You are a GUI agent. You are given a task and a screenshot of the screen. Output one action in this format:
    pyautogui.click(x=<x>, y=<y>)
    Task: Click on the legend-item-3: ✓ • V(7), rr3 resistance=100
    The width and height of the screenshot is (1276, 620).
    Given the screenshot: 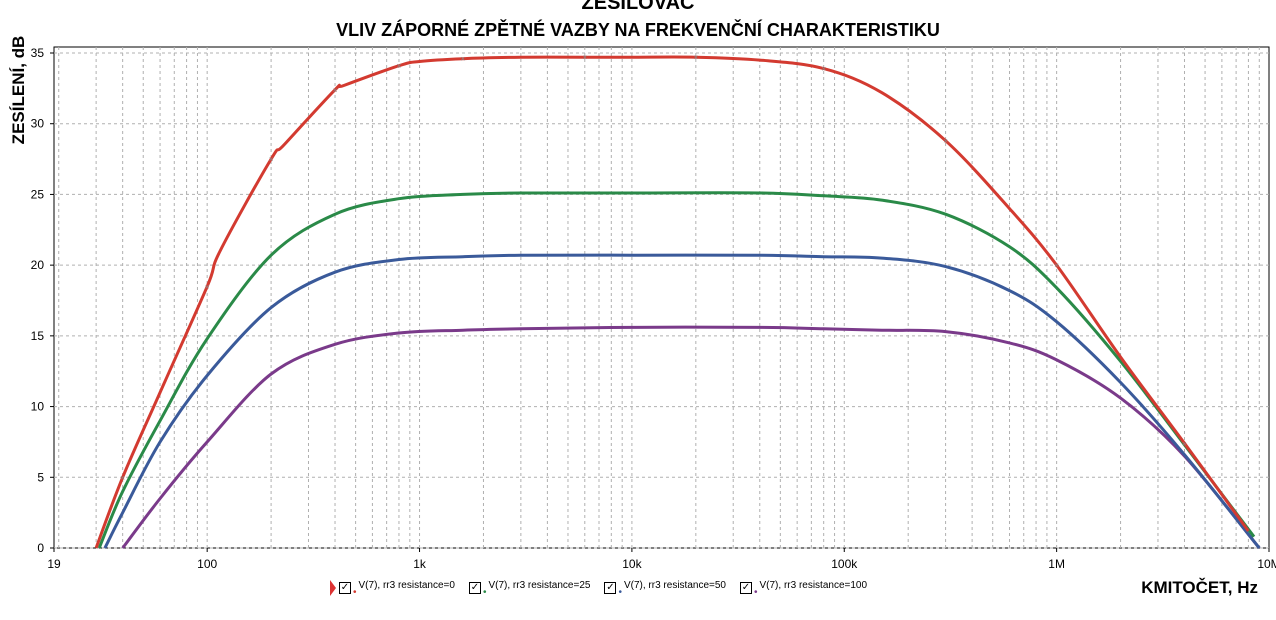 What is the action you would take?
    pyautogui.click(x=803, y=589)
    